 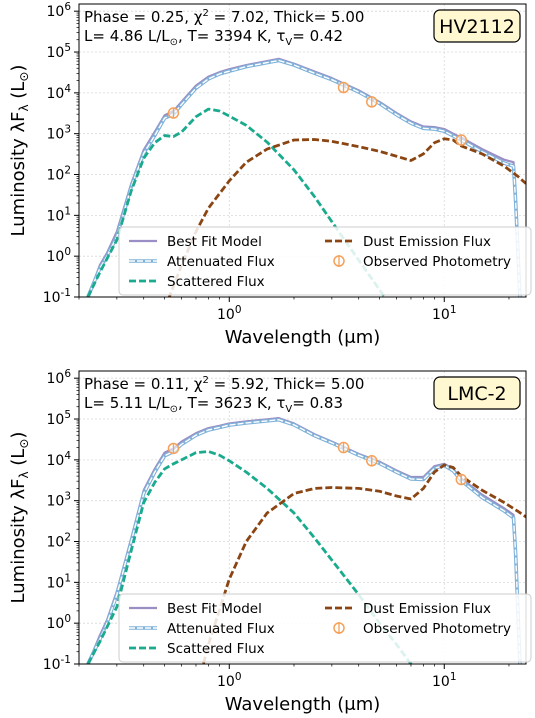 I want to click on star-label: LMC-2, so click(x=476, y=394).